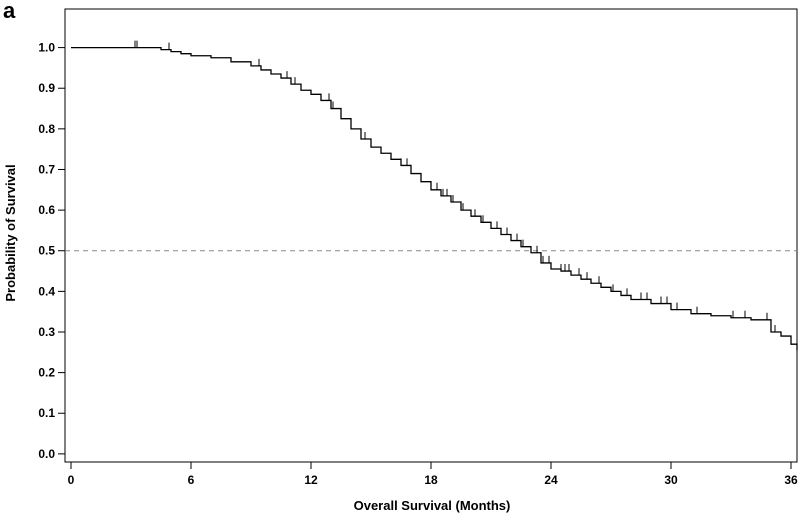 This screenshot has width=800, height=522. What do you see at coordinates (71, 480) in the screenshot?
I see `x-tick-label: 0` at bounding box center [71, 480].